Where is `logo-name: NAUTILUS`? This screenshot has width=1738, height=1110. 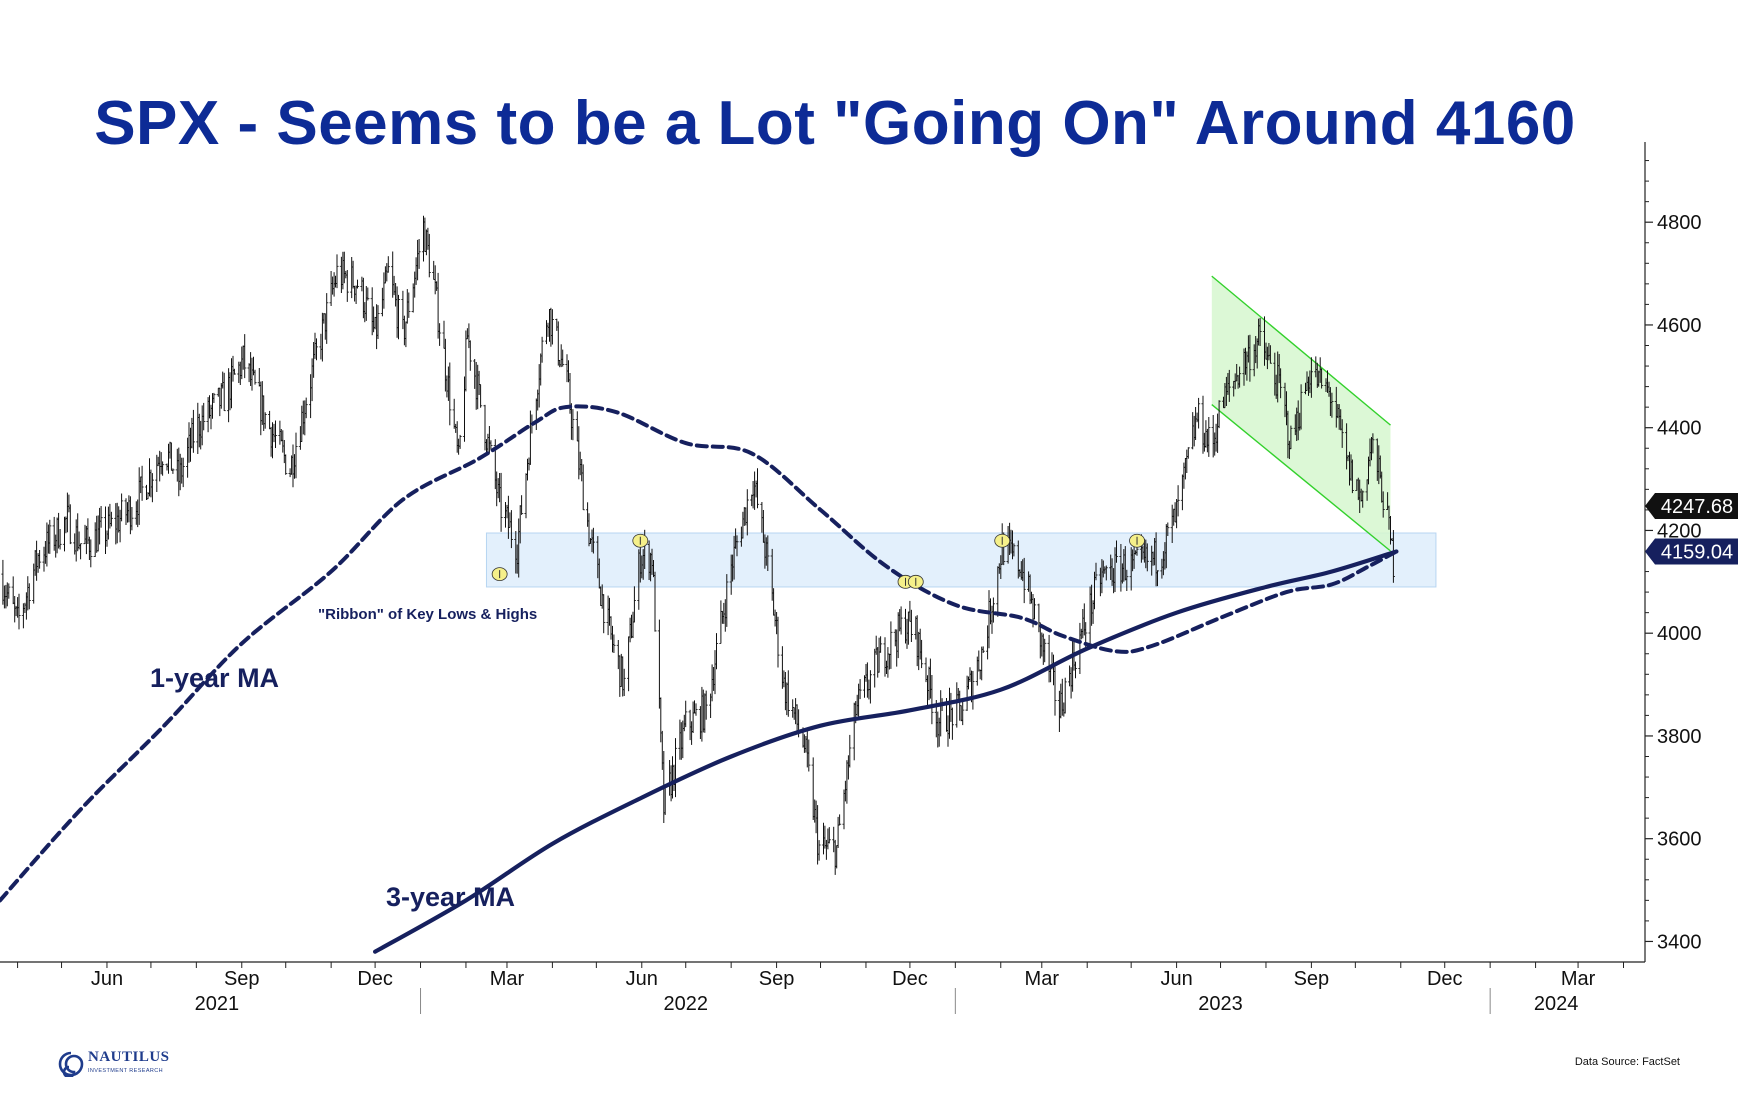
logo-name: NAUTILUS is located at coordinates (129, 1057).